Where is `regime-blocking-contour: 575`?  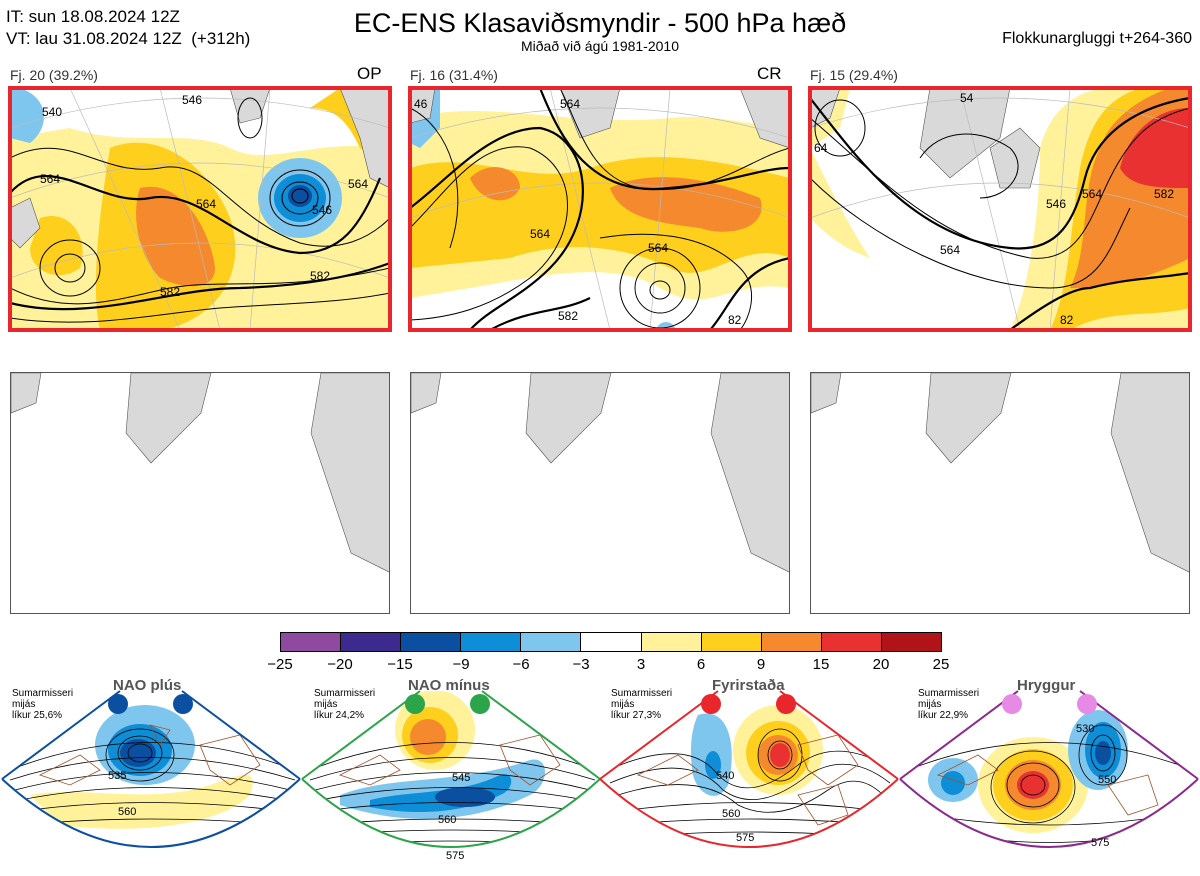 regime-blocking-contour: 575 is located at coordinates (745, 838).